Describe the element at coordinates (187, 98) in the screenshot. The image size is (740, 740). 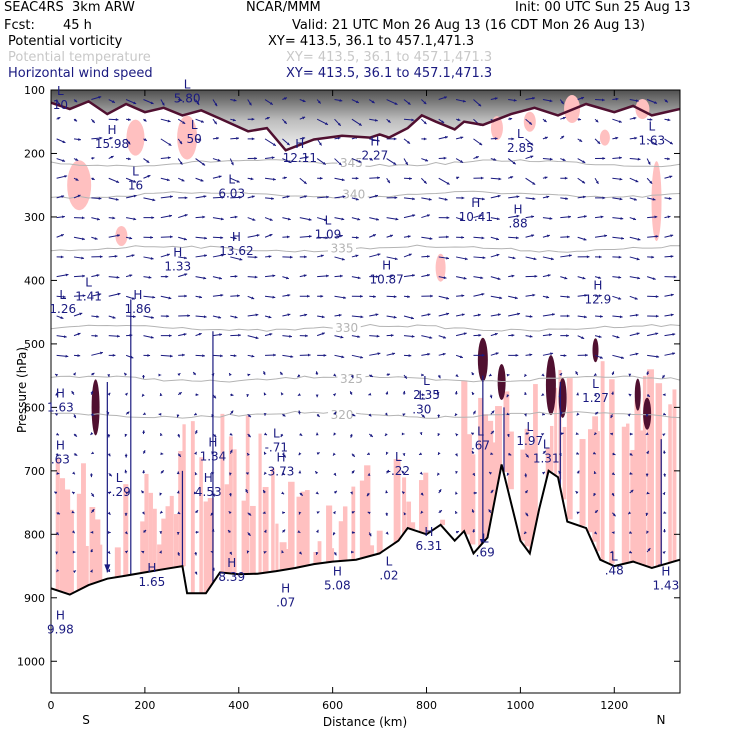
I see `extremum-value: 5.80` at that location.